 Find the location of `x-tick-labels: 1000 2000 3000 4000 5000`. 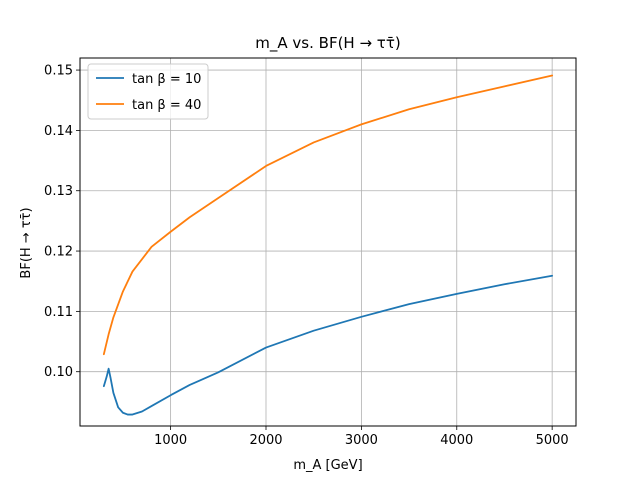

x-tick-labels: 1000 2000 3000 4000 5000 is located at coordinates (361, 440).